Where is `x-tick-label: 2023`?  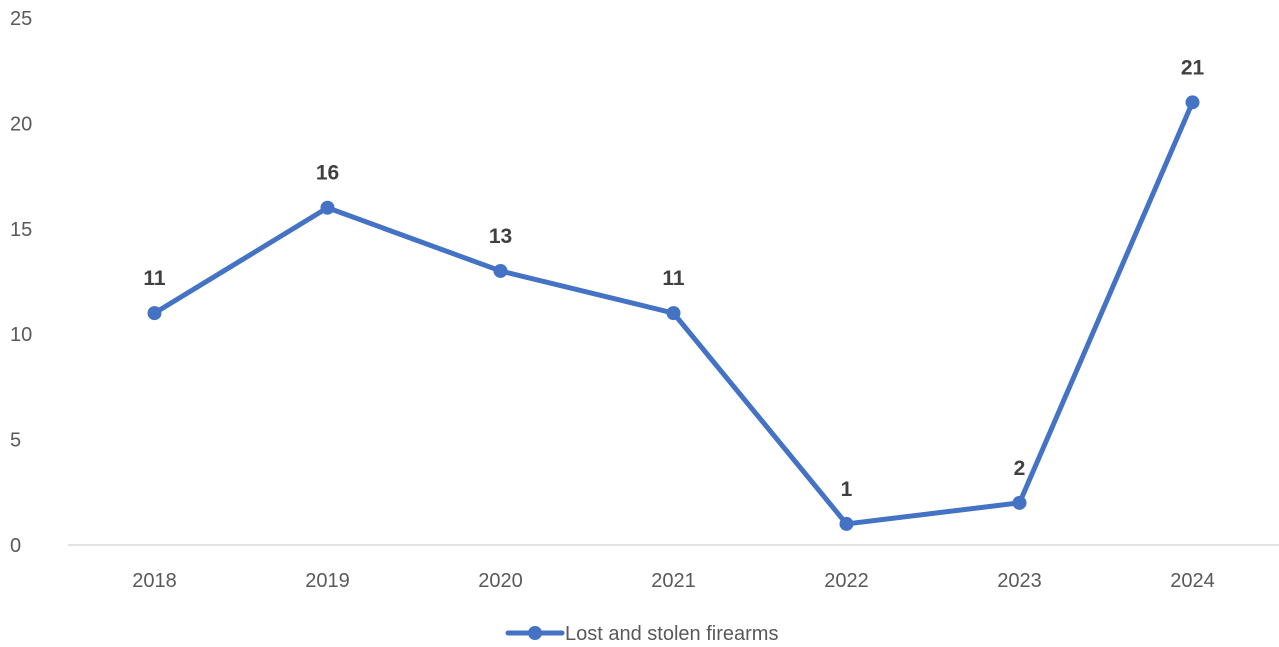 x-tick-label: 2023 is located at coordinates (1019, 581).